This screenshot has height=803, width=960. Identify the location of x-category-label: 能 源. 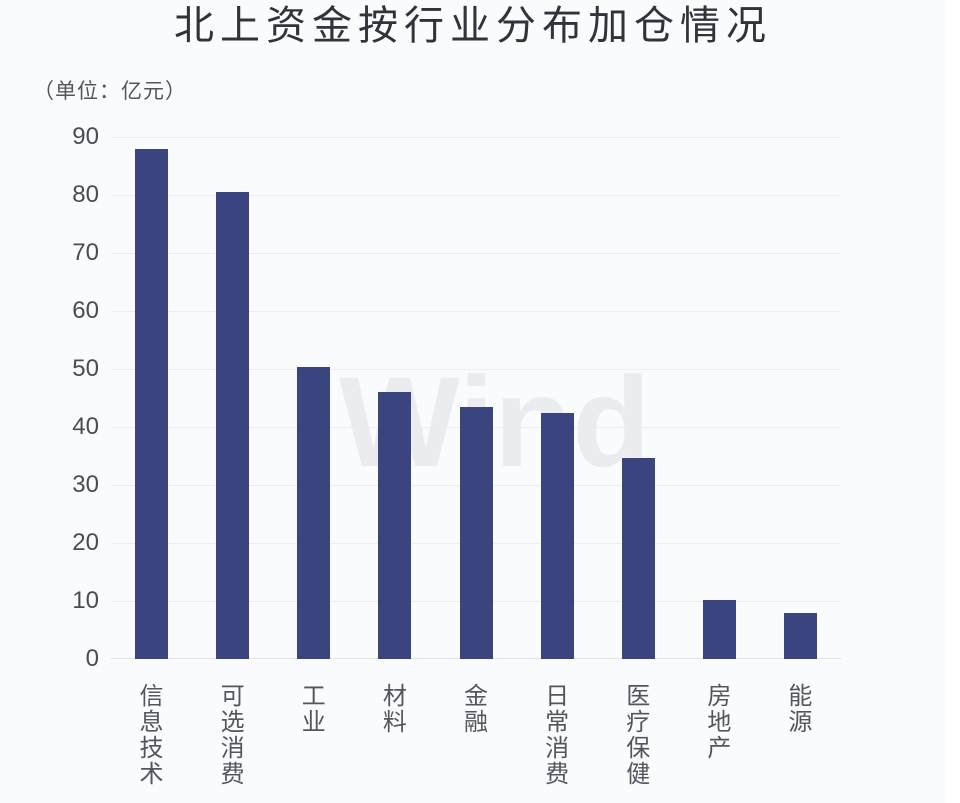
(800, 709).